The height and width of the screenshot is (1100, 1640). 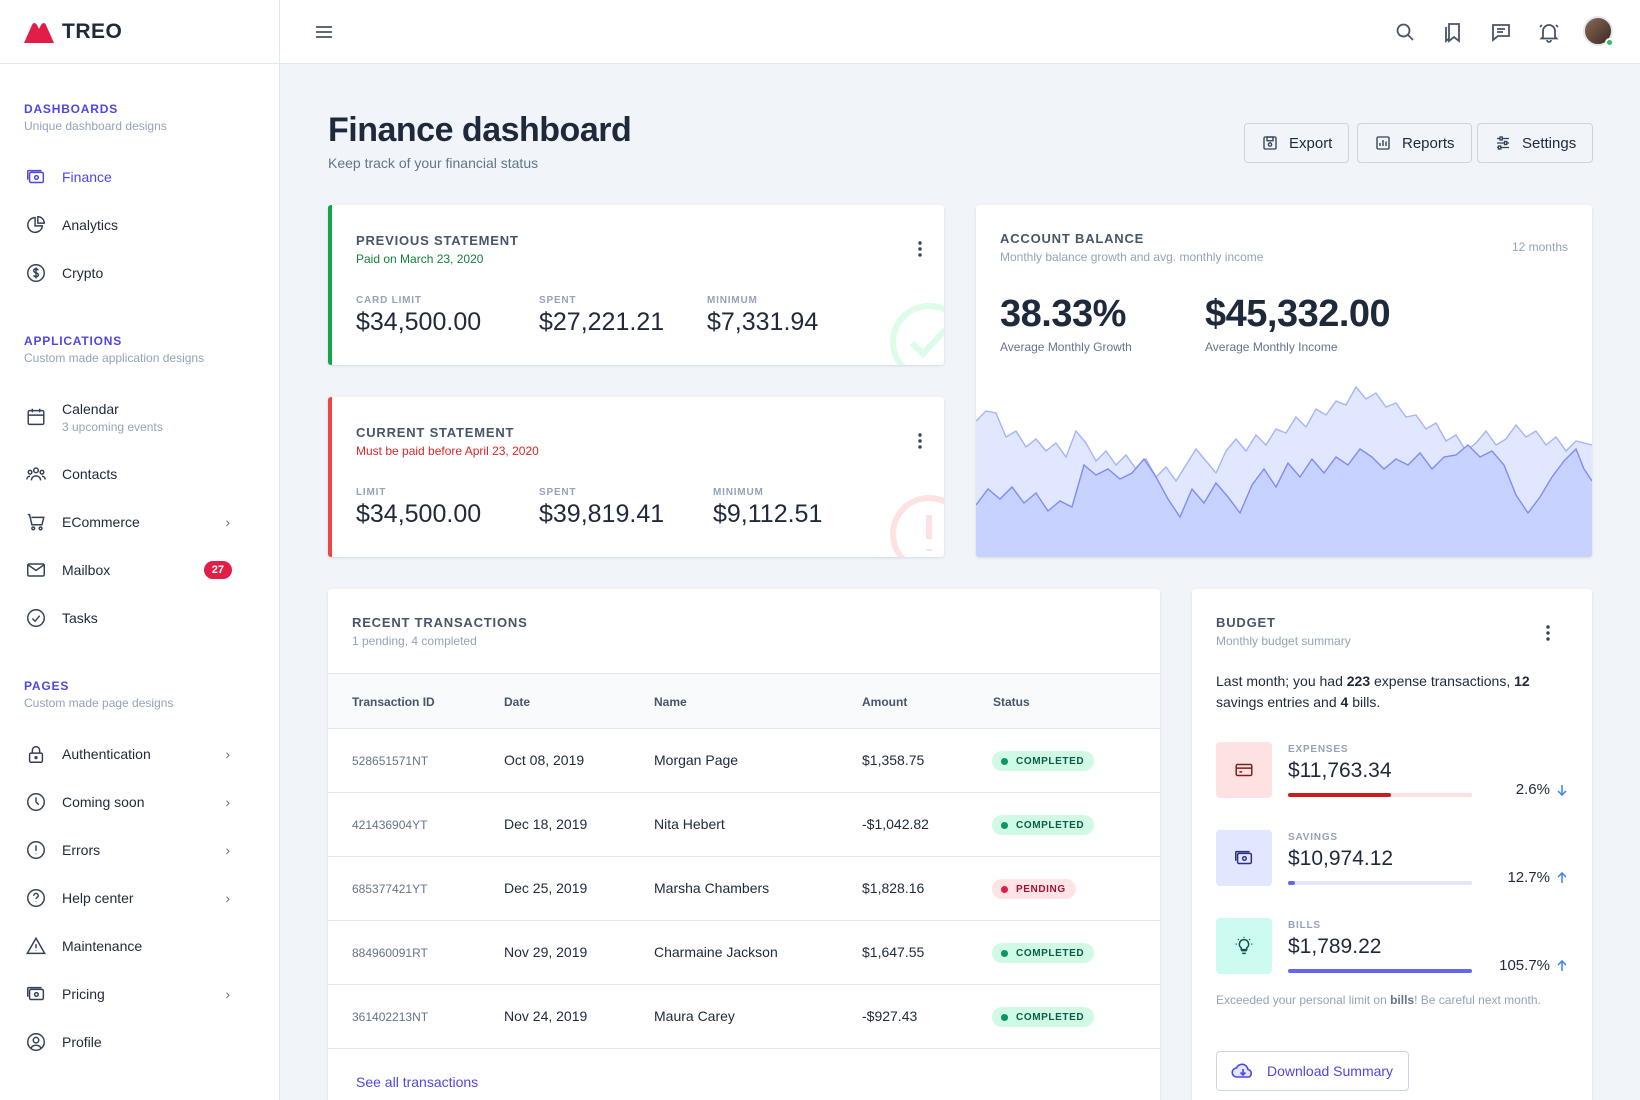 I want to click on transaction-amount: $1,647.55, so click(x=893, y=952).